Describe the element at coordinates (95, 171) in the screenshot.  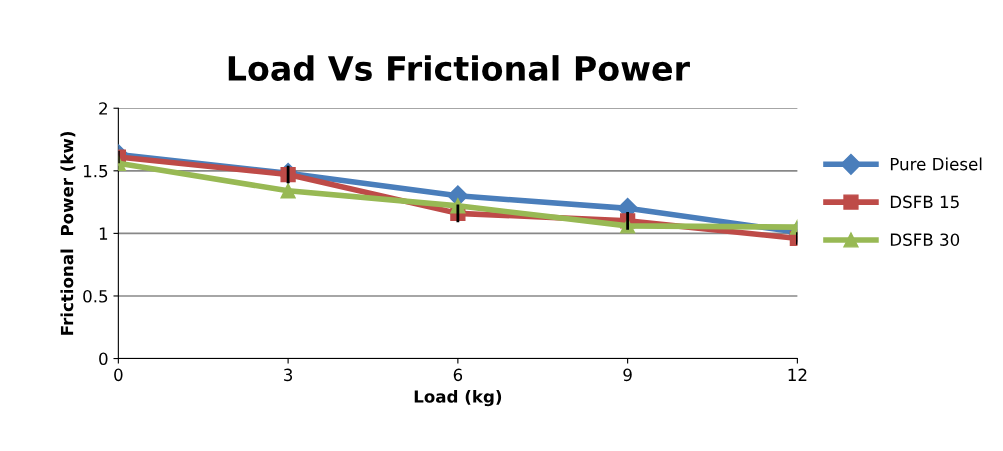
I see `y-tick-label: 1.5` at that location.